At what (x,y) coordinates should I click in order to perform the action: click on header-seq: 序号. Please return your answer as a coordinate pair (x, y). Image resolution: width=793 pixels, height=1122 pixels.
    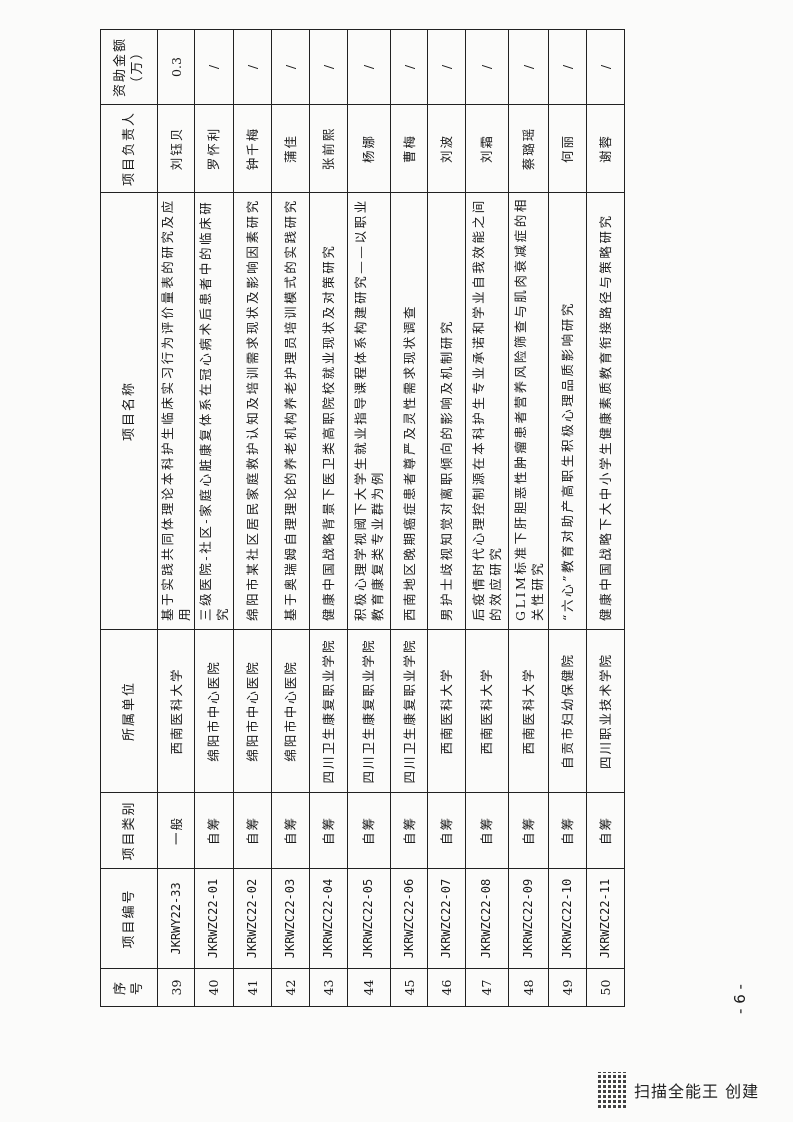
    Looking at the image, I should click on (129, 987).